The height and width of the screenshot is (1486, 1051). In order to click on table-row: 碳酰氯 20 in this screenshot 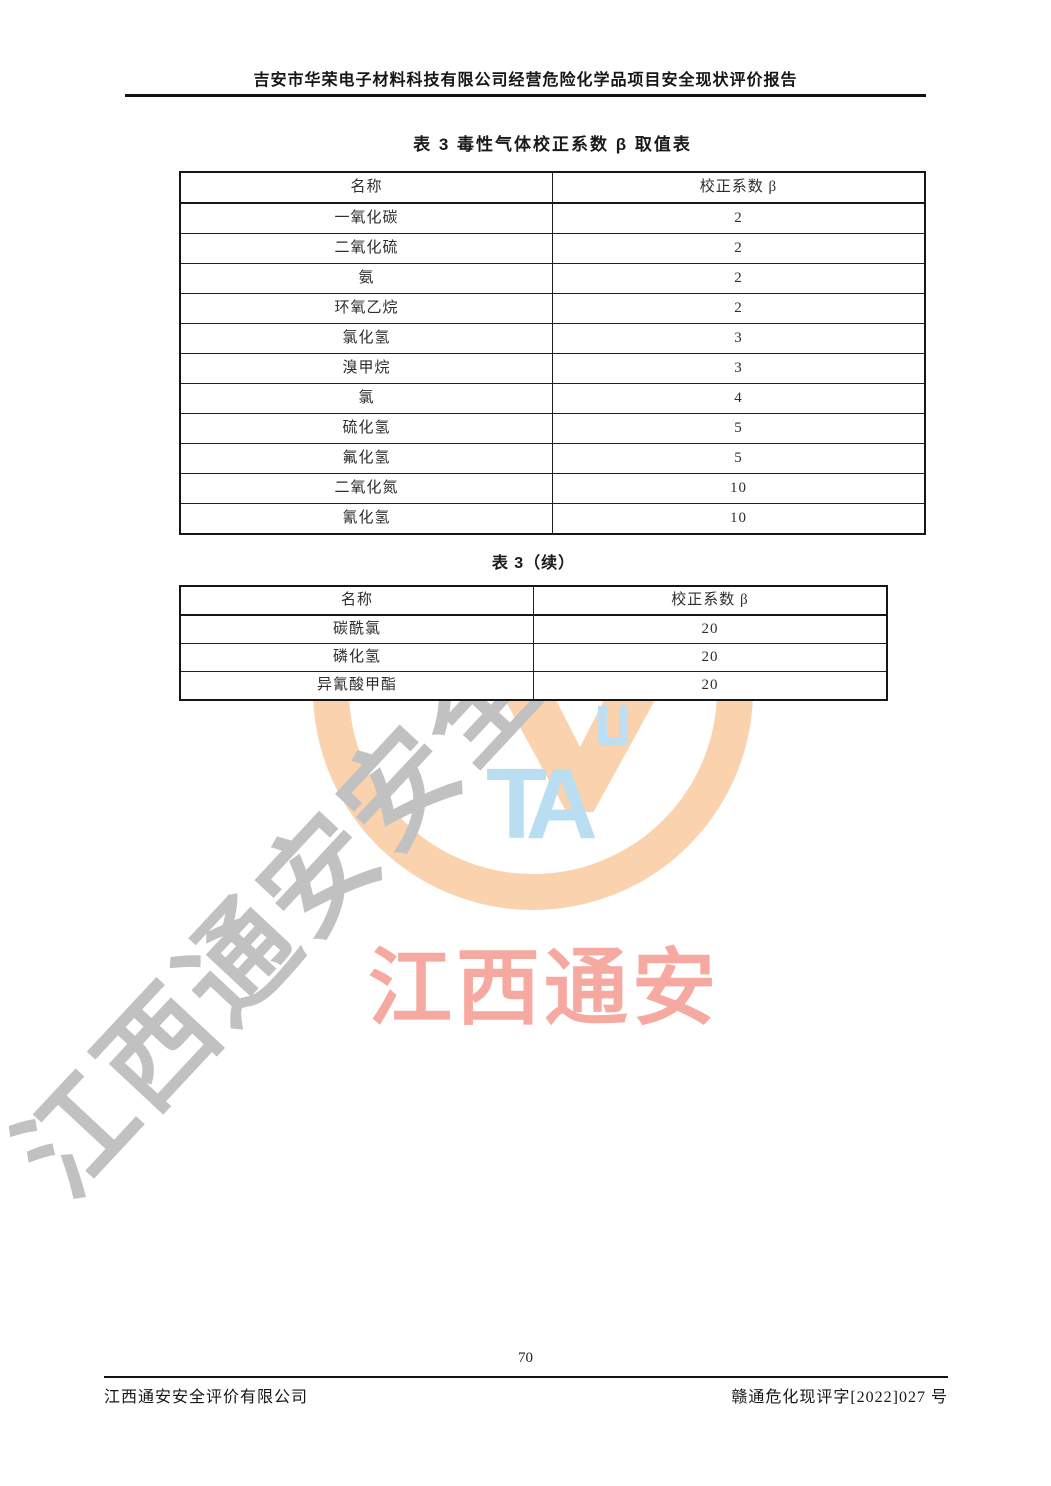, I will do `click(533, 629)`.